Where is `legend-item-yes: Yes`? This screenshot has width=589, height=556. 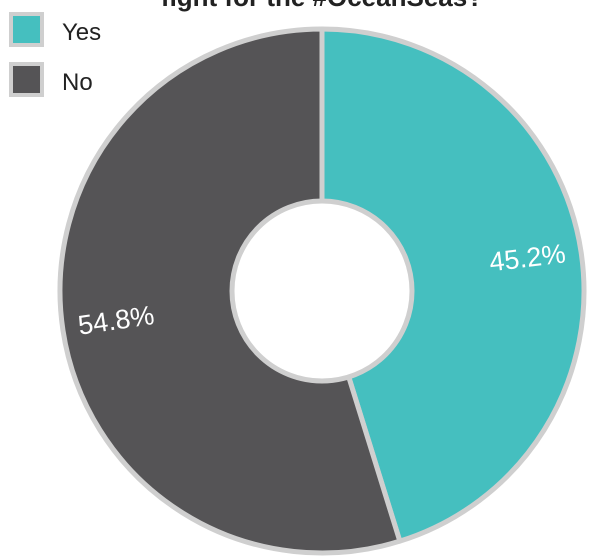 legend-item-yes: Yes is located at coordinates (55, 29).